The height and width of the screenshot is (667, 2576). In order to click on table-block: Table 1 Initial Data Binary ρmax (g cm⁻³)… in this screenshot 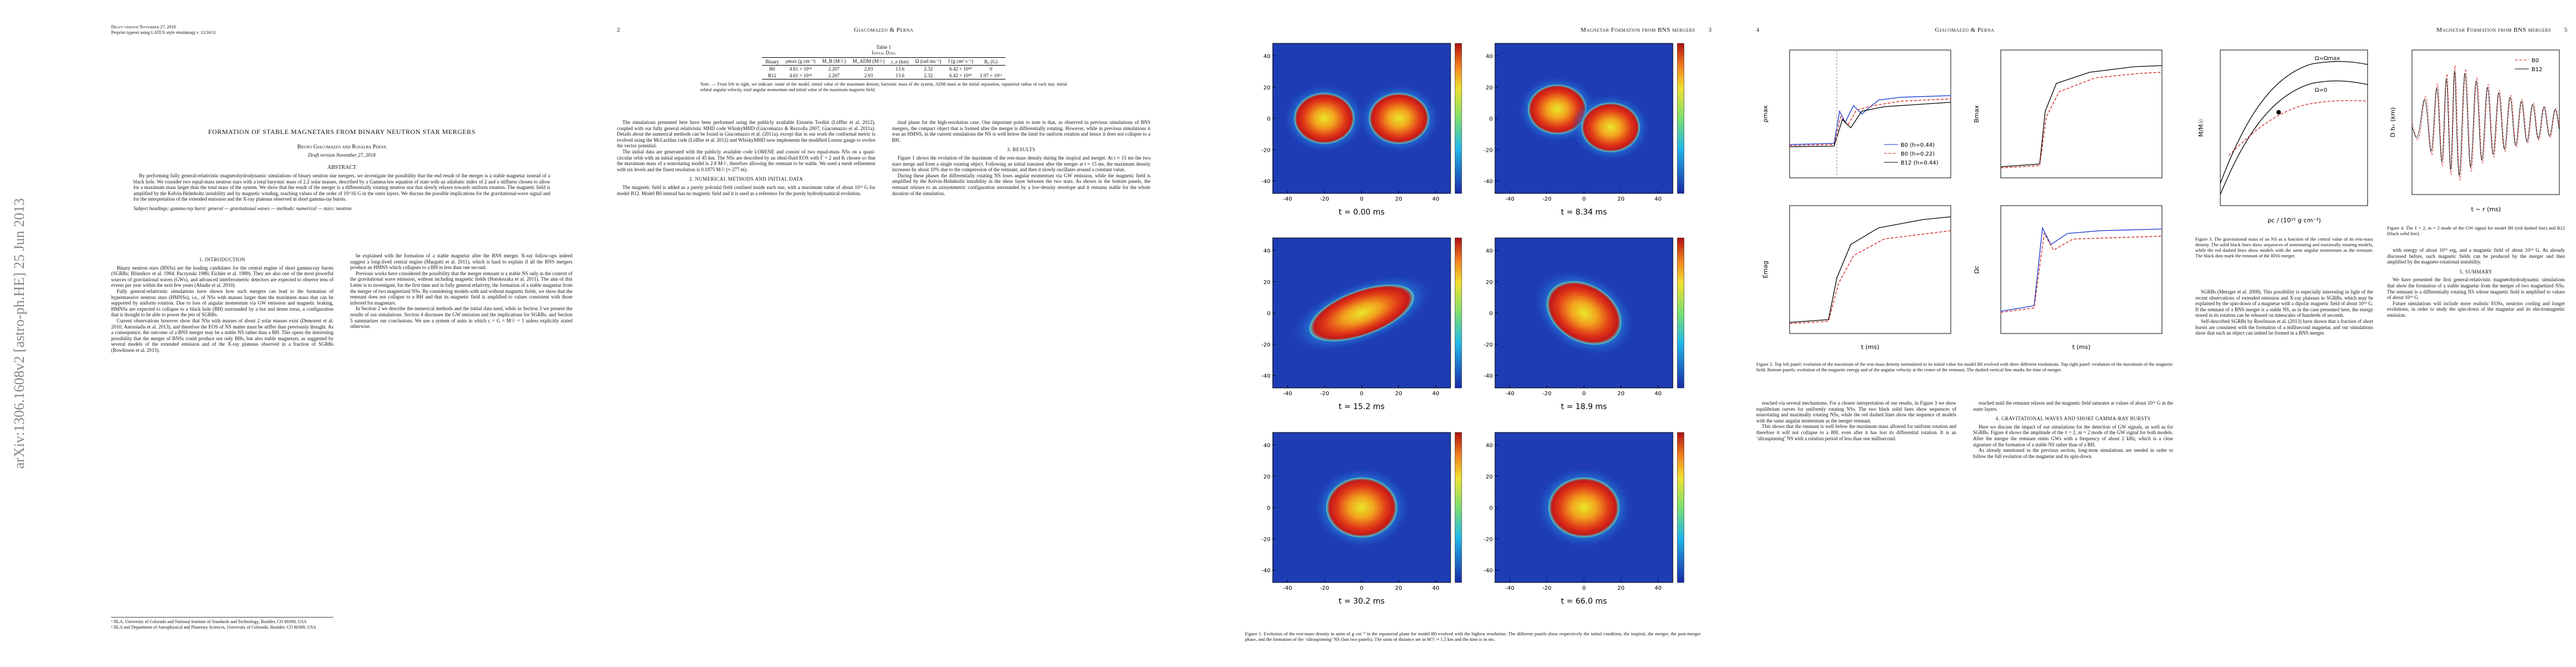, I will do `click(883, 68)`.